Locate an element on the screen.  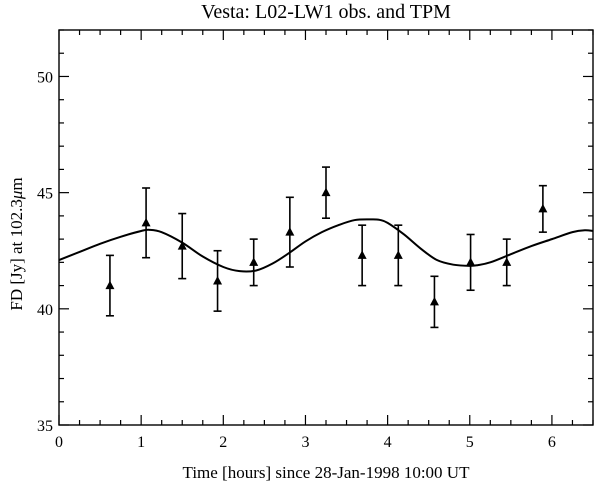
tpm-model-curve is located at coordinates (326, 245).